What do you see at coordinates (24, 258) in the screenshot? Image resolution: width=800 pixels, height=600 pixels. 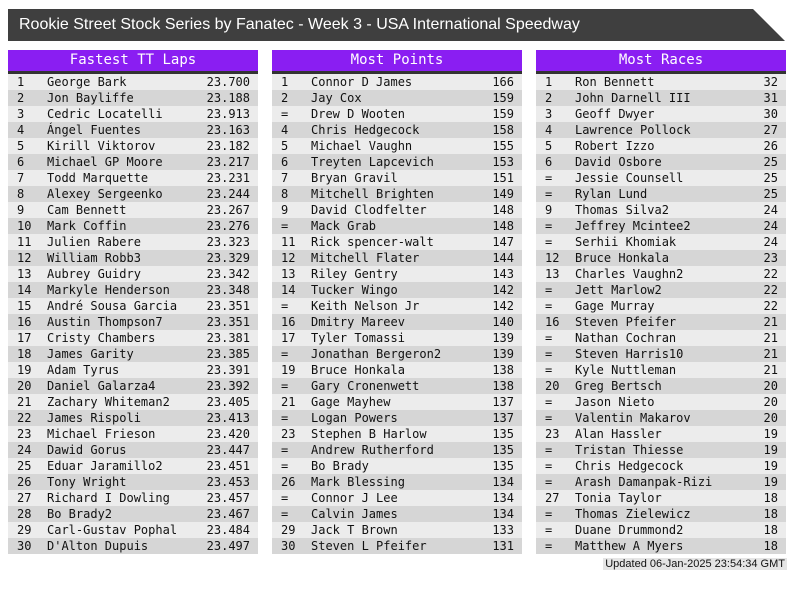 I see `rank-cell: 12` at bounding box center [24, 258].